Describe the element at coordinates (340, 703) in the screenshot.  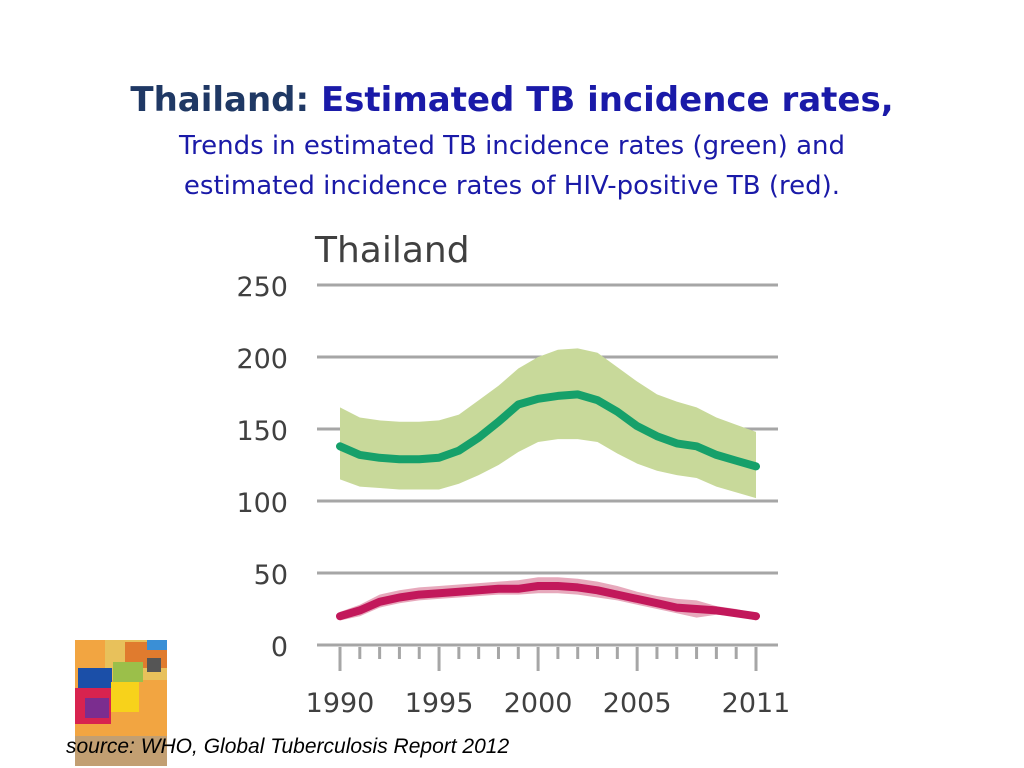
I see `x-tick-label-1990: 1990` at that location.